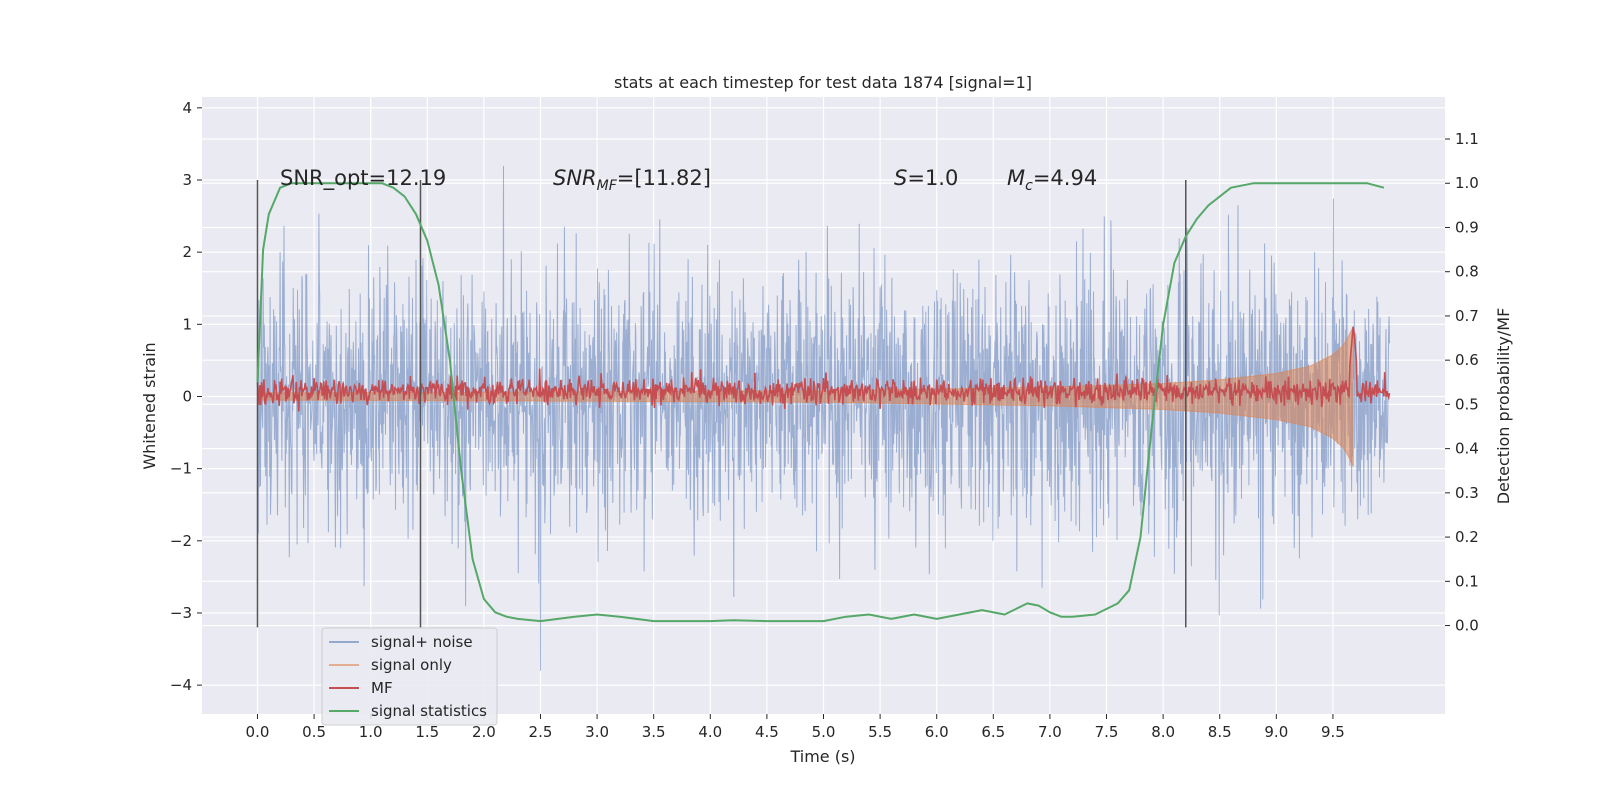  I want to click on y-right-tick-label: 0.1, so click(1467, 581).